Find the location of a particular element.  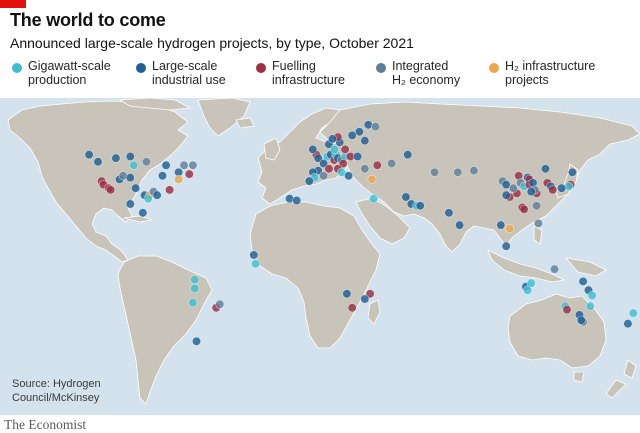

legend-label-industrial: Large-scale industrial use is located at coordinates (189, 73).